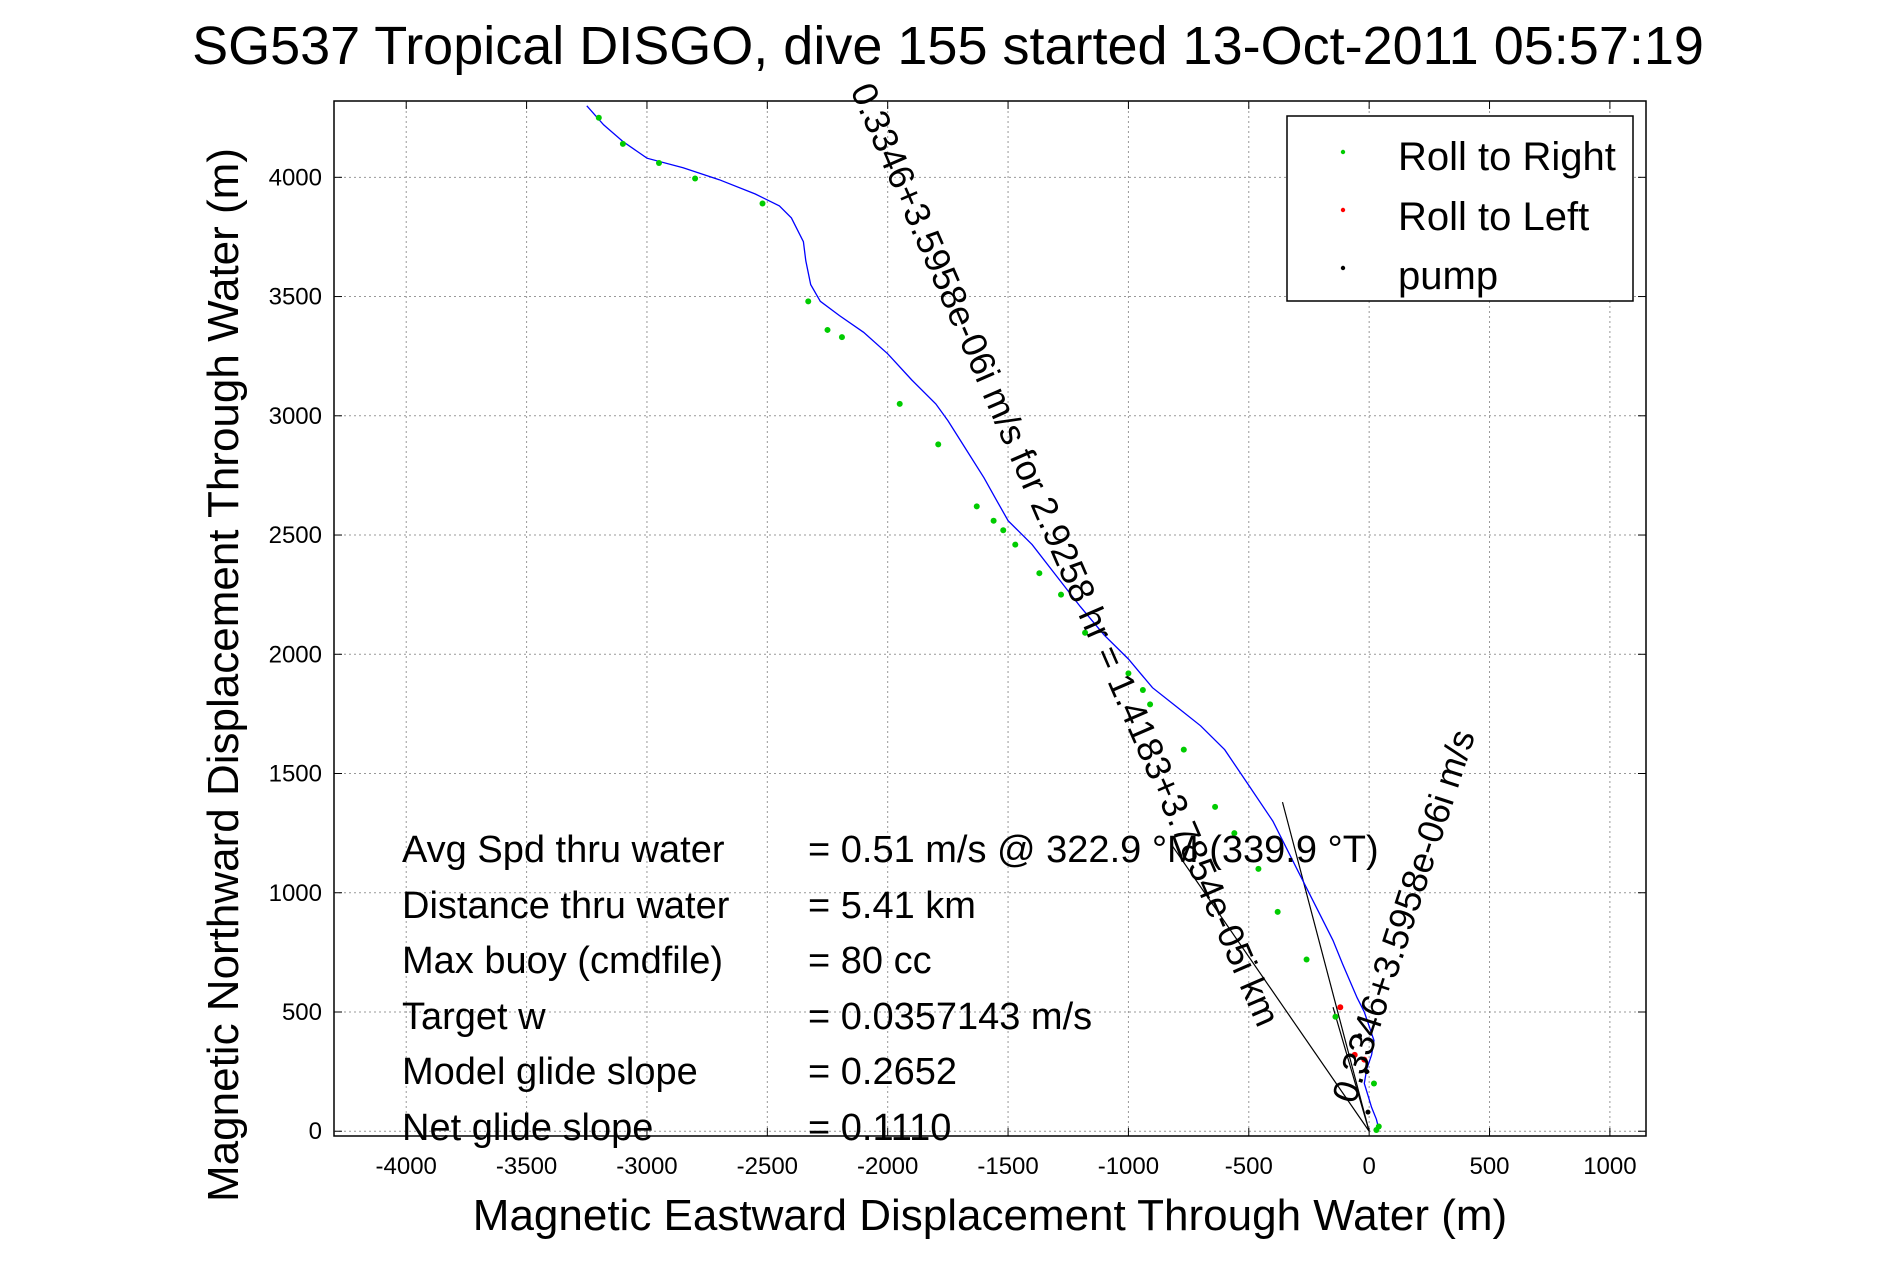 This screenshot has width=1891, height=1262. What do you see at coordinates (315, 1131) in the screenshot?
I see `y-tick-label: 0` at bounding box center [315, 1131].